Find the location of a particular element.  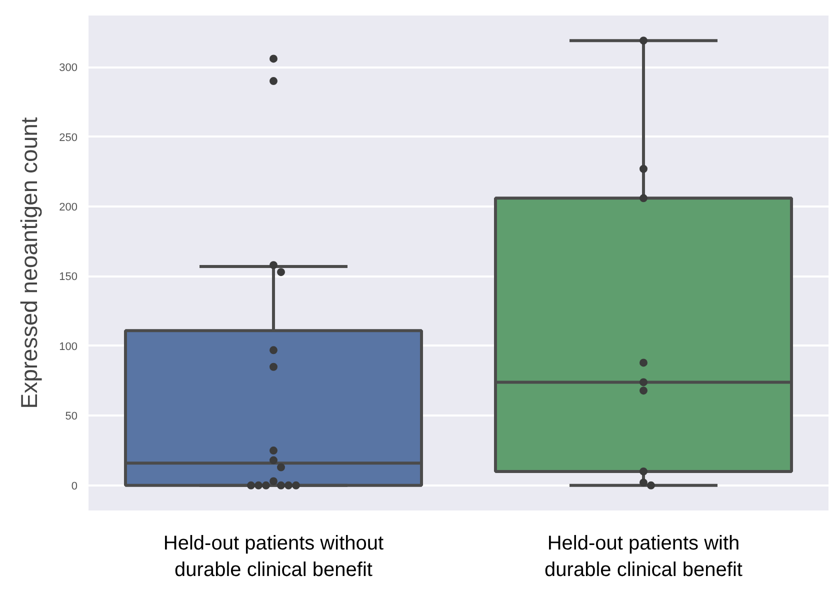

y-tick-label: 150 is located at coordinates (68, 277).